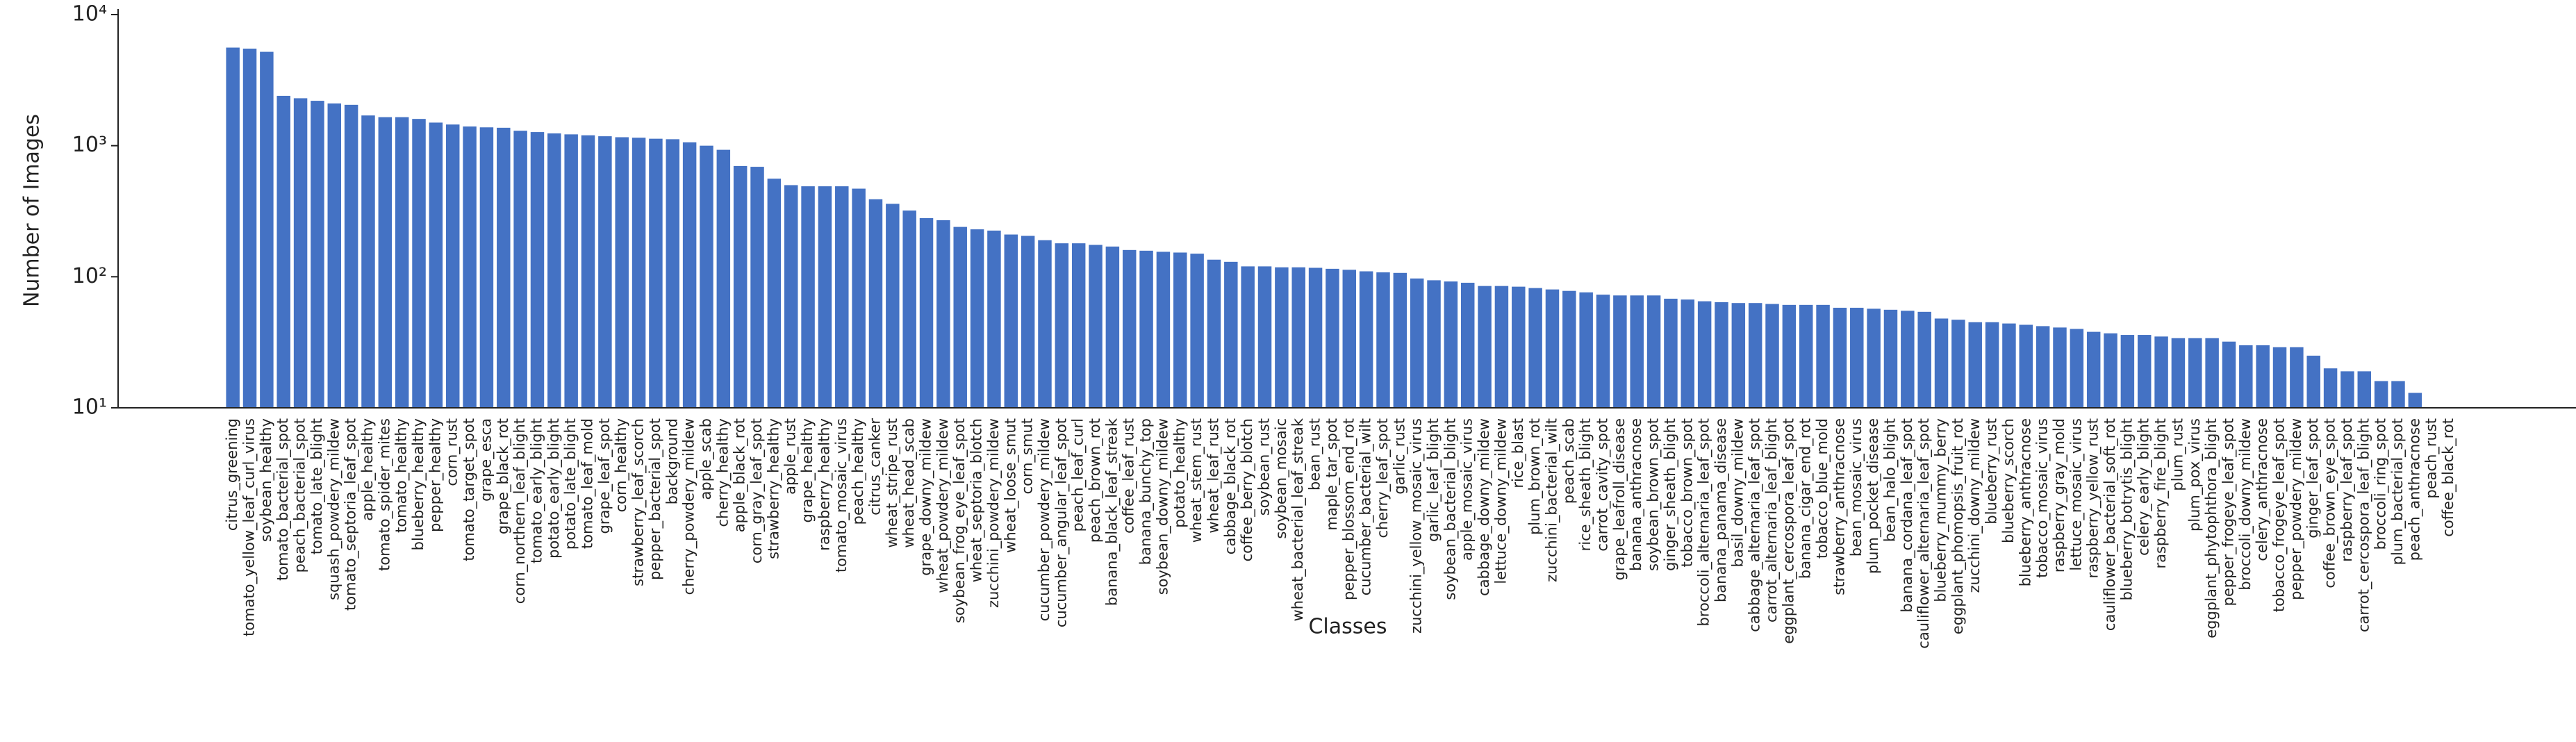 The width and height of the screenshot is (2576, 742). I want to click on x-tick-label: pepper_healthy, so click(436, 475).